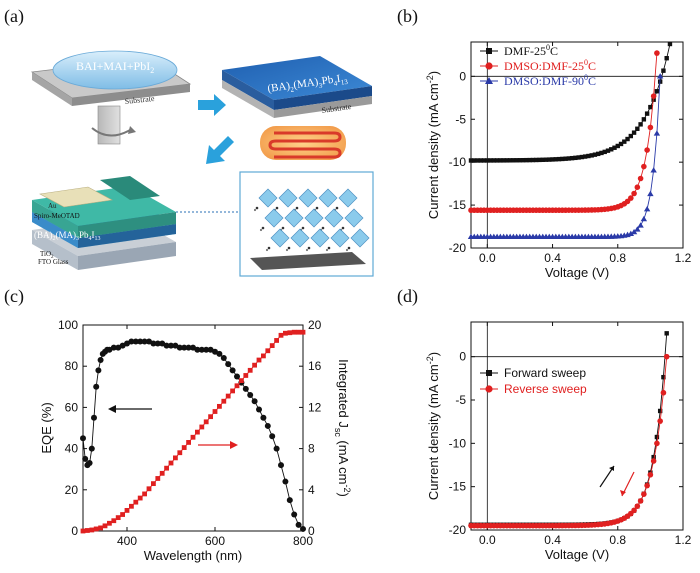  I want to click on process-arrow-down-icon, so click(221, 150).